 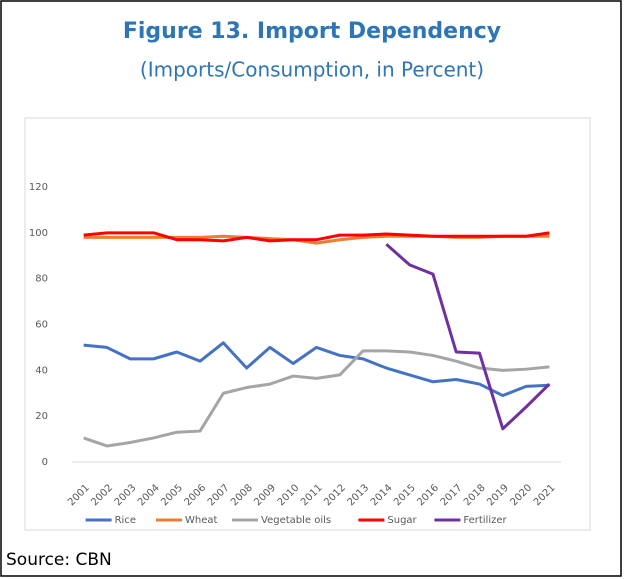 What do you see at coordinates (201, 520) in the screenshot?
I see `legend-label: Wheat` at bounding box center [201, 520].